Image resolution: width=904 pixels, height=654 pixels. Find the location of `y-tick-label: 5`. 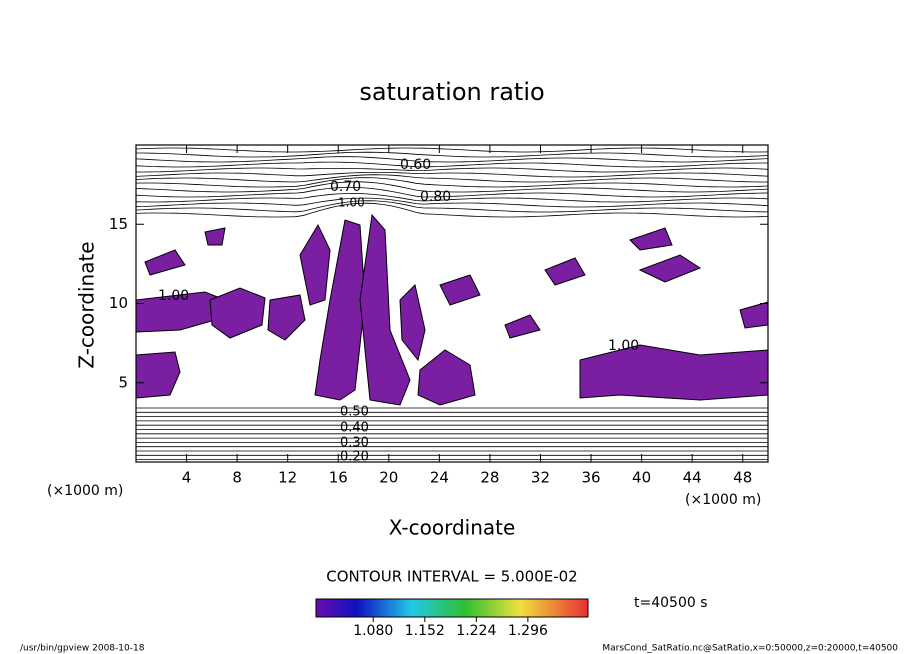

y-tick-label: 5 is located at coordinates (123, 382).